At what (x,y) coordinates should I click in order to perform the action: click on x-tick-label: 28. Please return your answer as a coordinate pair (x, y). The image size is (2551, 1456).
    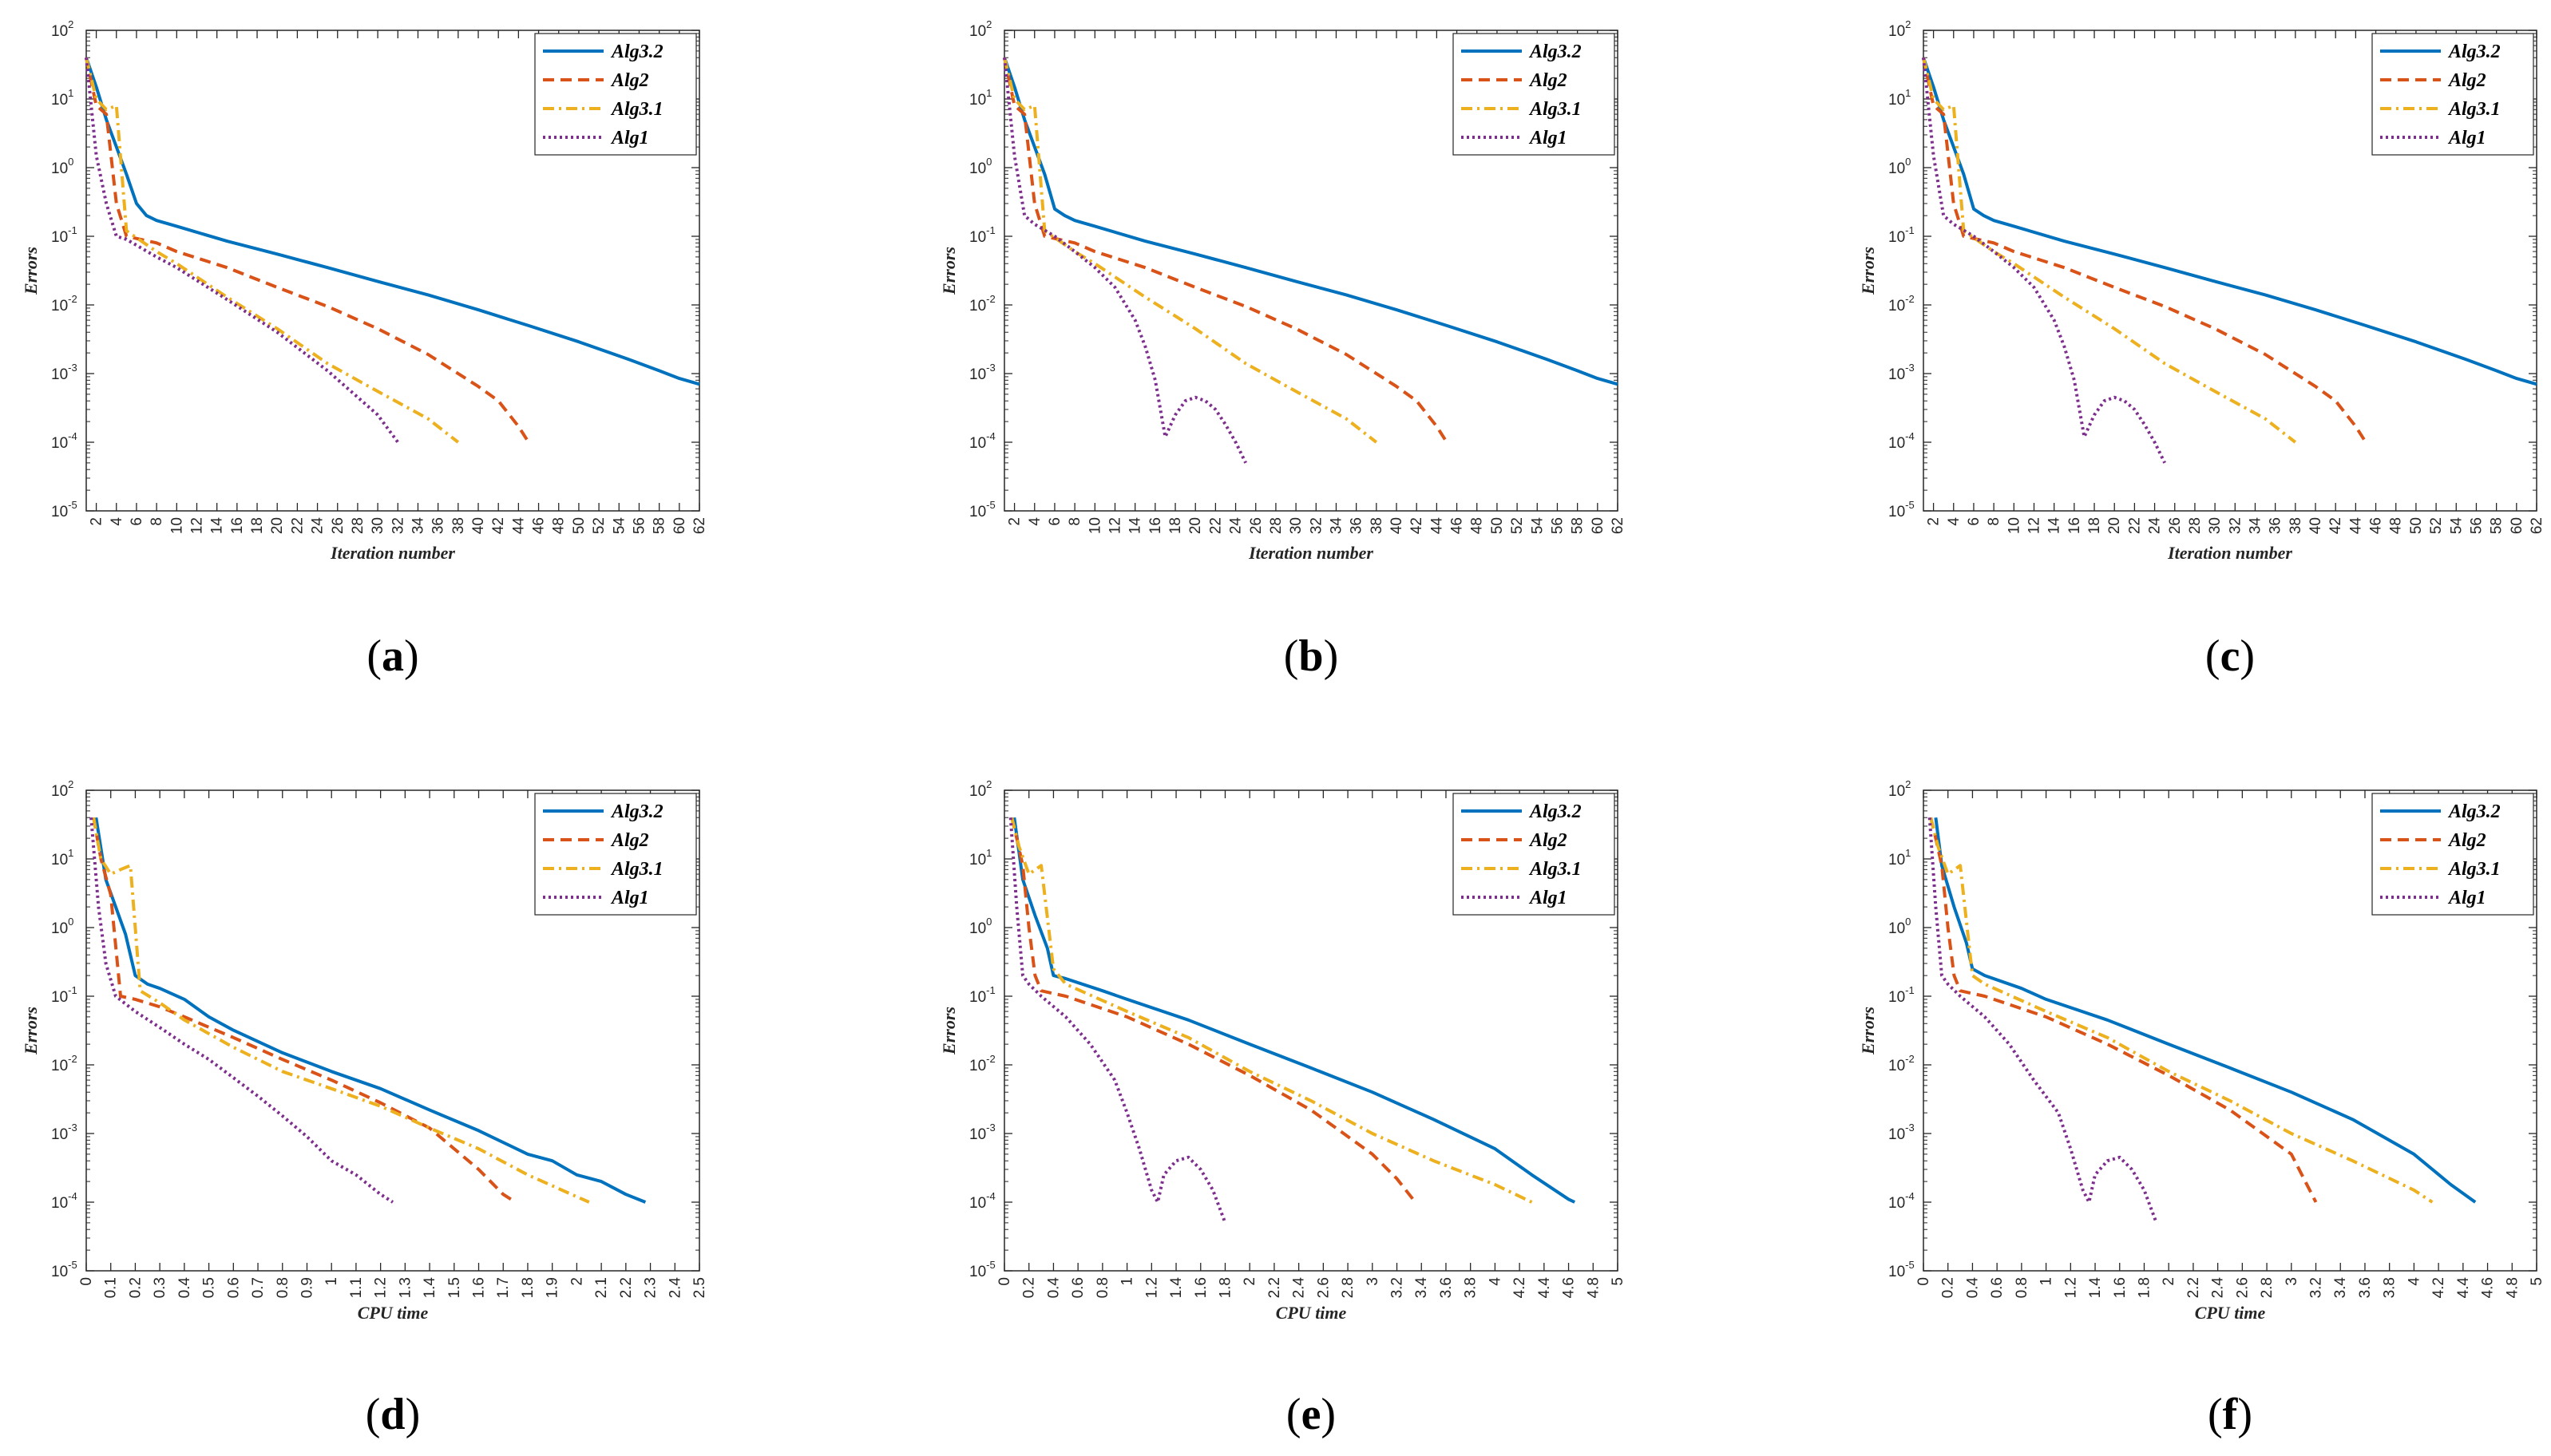
    Looking at the image, I should click on (1276, 525).